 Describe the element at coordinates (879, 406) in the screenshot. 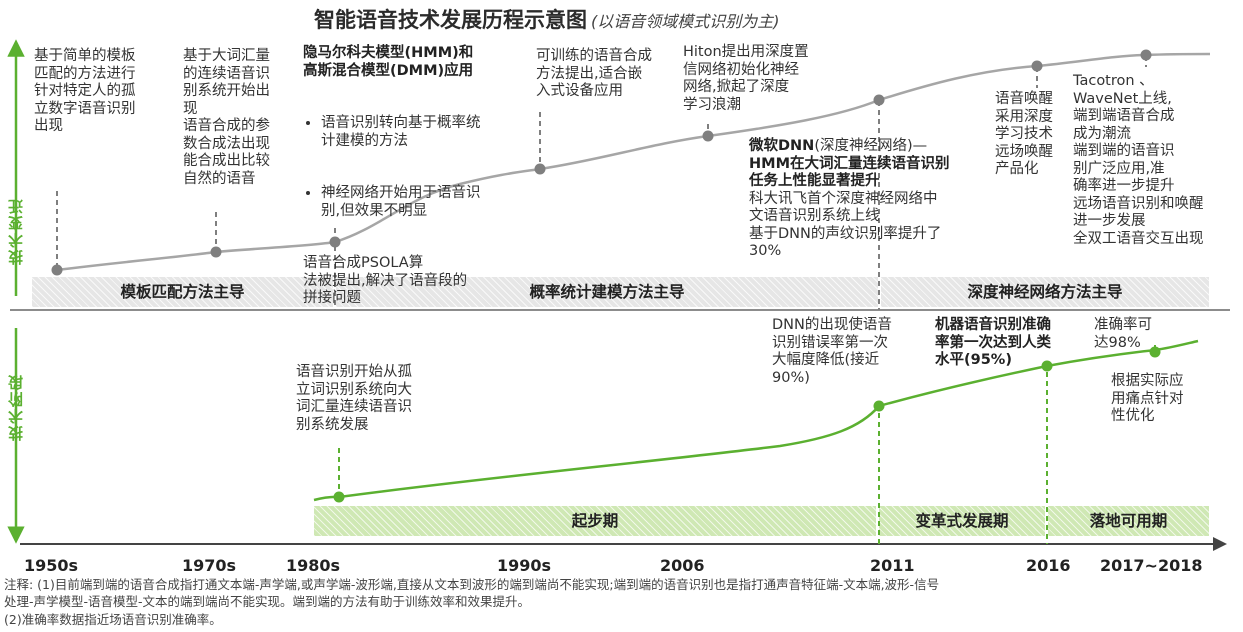

I see `stage-node-2011` at that location.